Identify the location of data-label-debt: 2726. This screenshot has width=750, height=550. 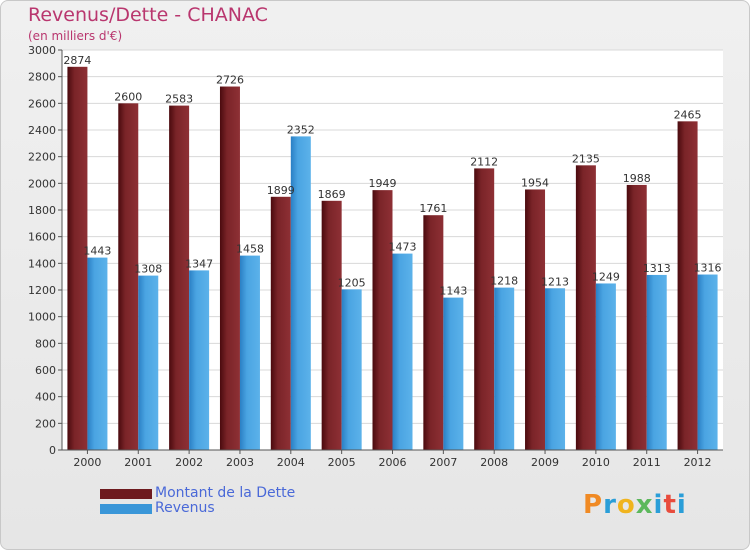
(230, 80).